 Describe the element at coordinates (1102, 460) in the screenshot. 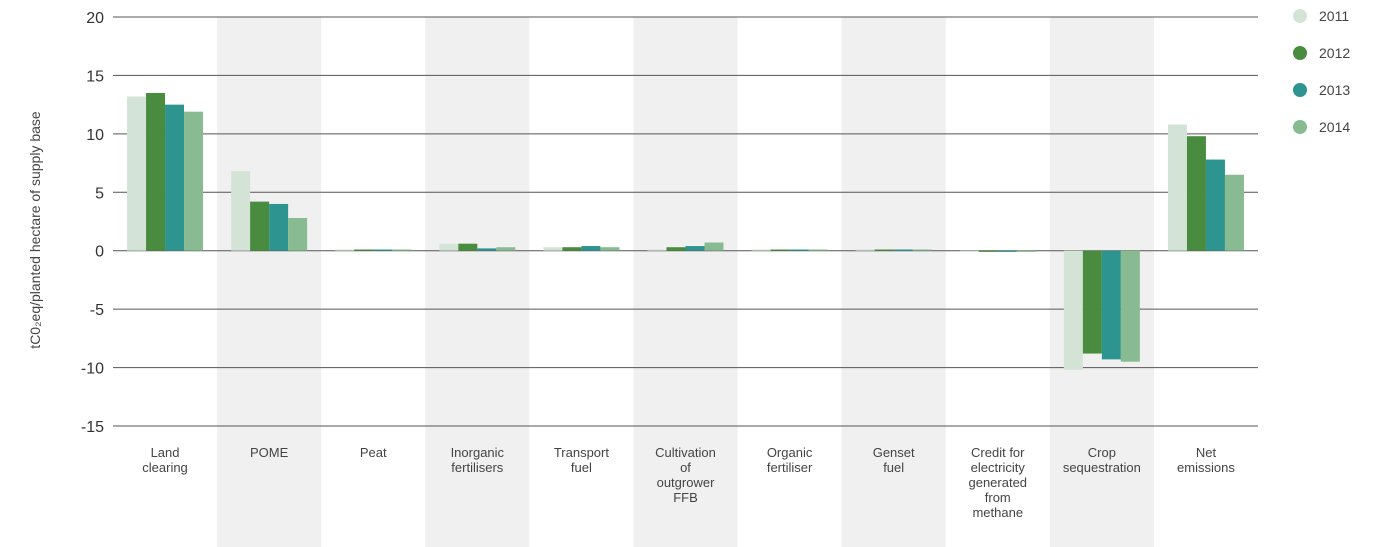

I see `x-category-label: Crop sequestration` at that location.